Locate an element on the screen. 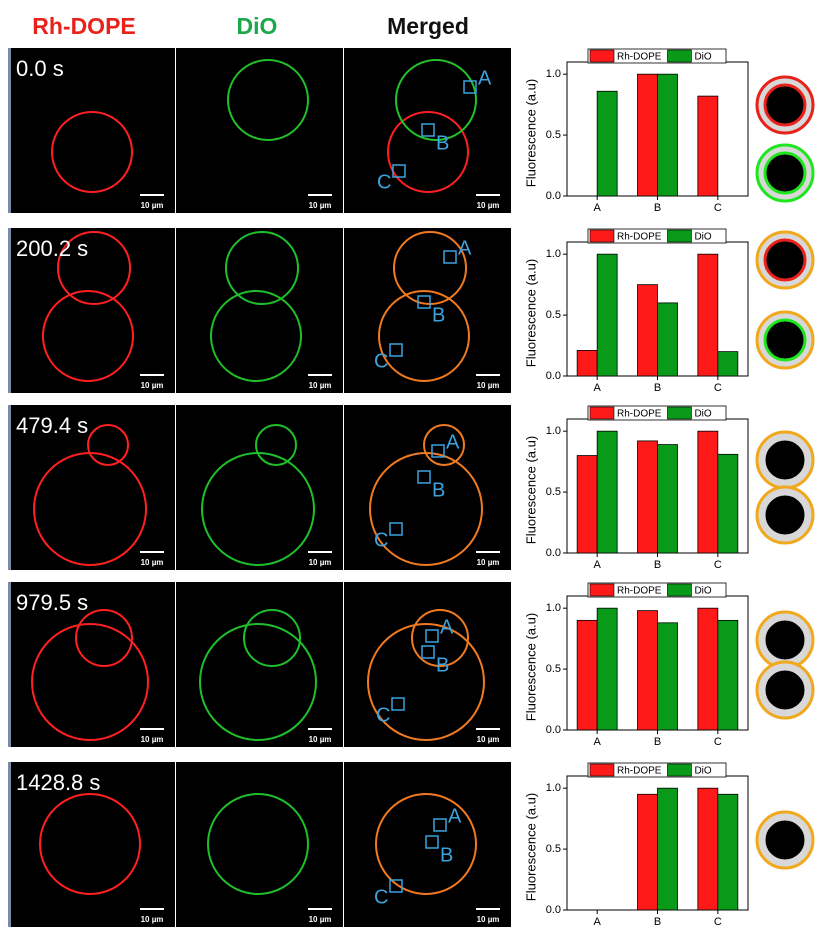  time-label: 979.5 s is located at coordinates (52, 602).